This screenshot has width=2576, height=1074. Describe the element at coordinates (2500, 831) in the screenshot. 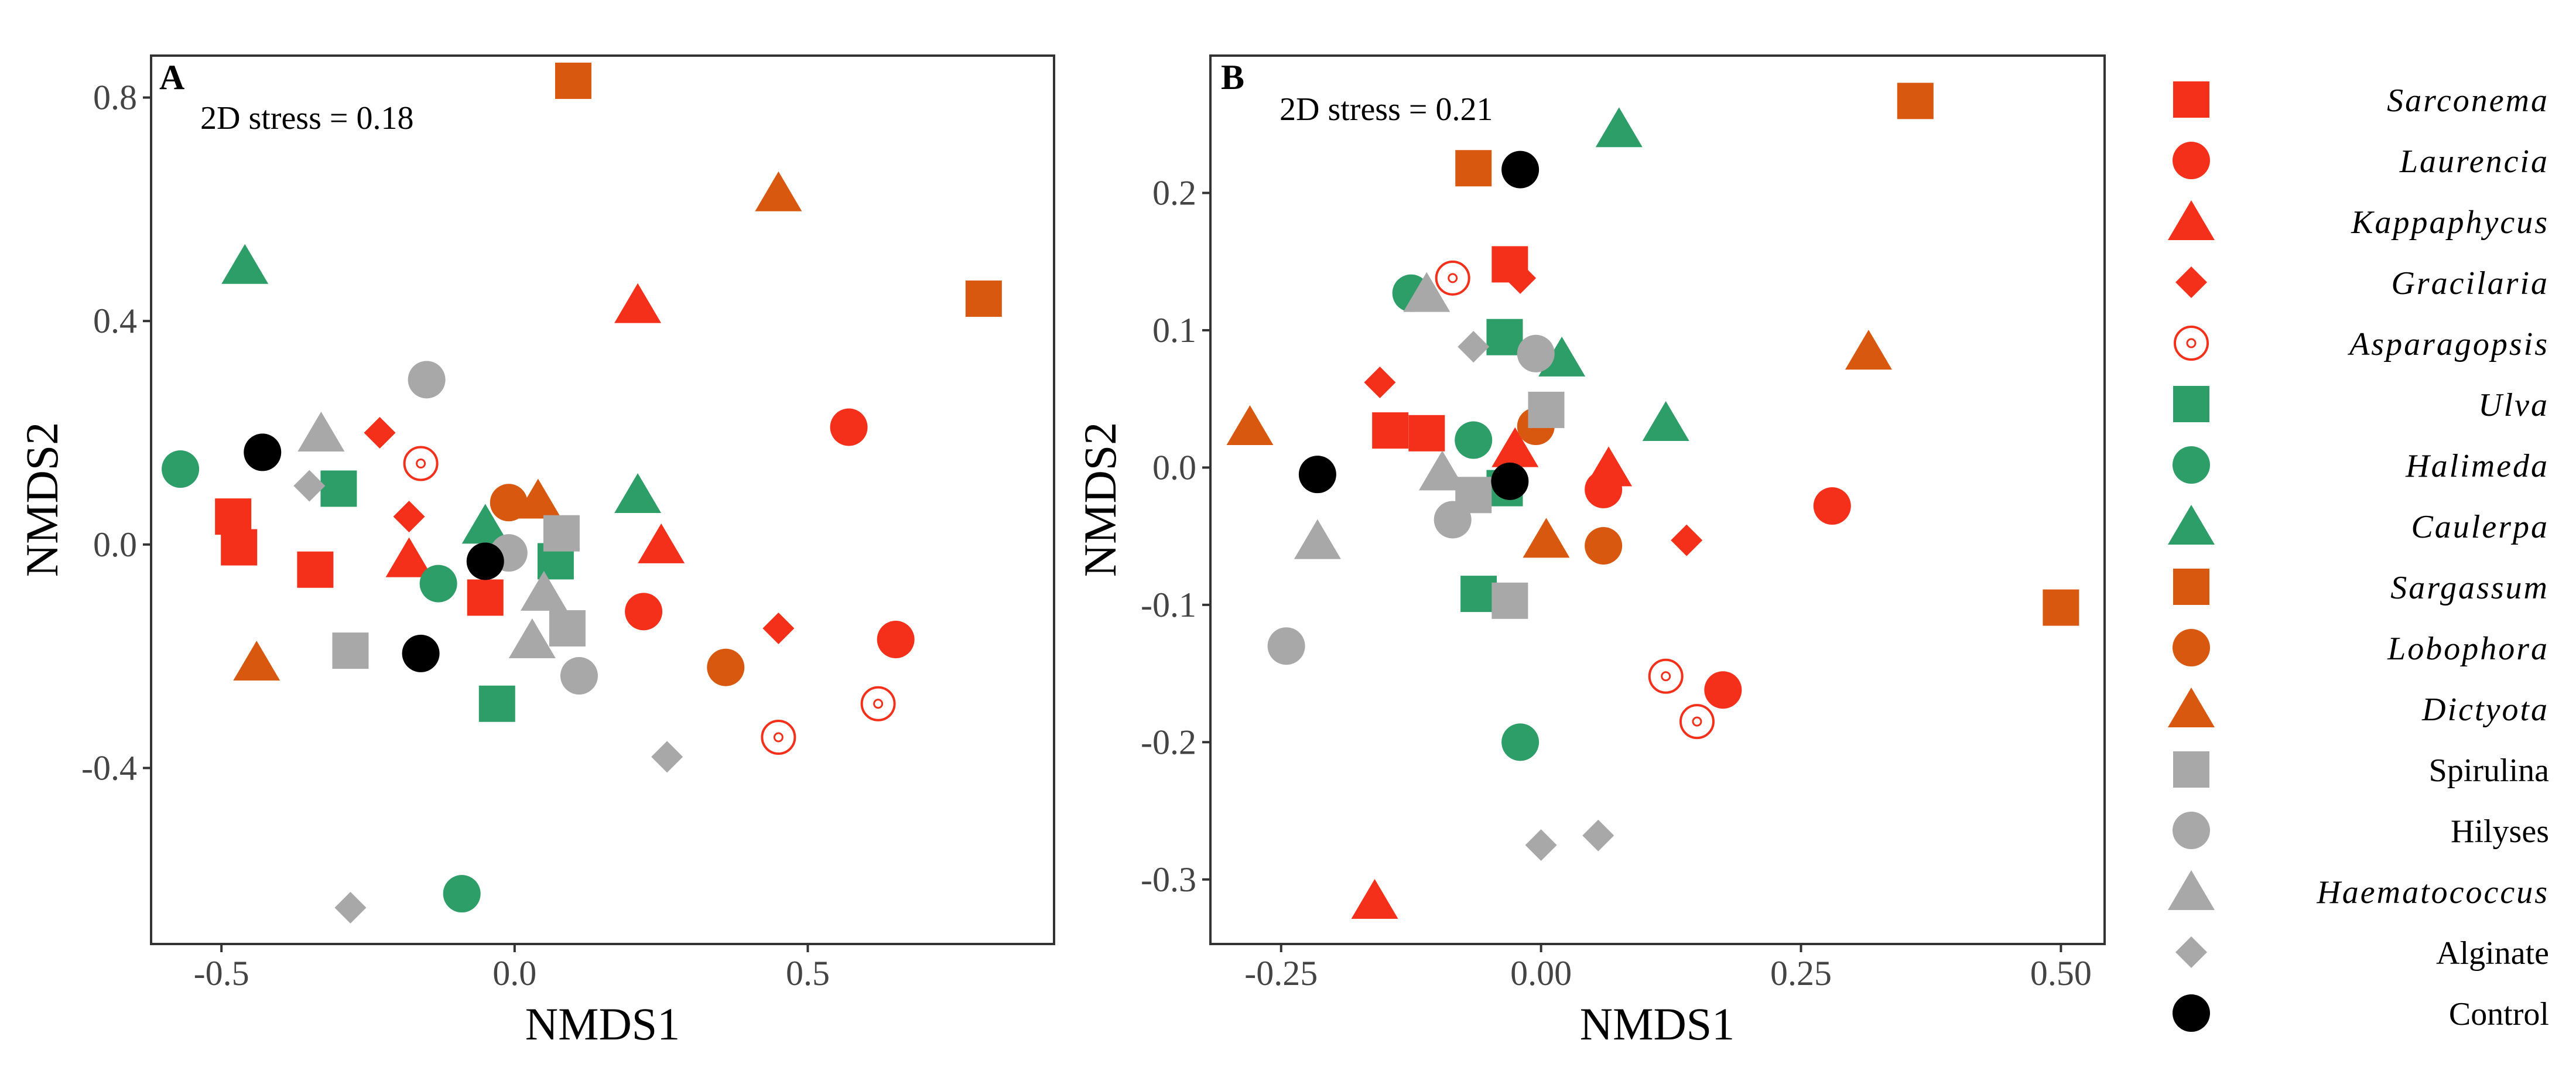

I see `legend-label-hilyses: Hilyses` at that location.